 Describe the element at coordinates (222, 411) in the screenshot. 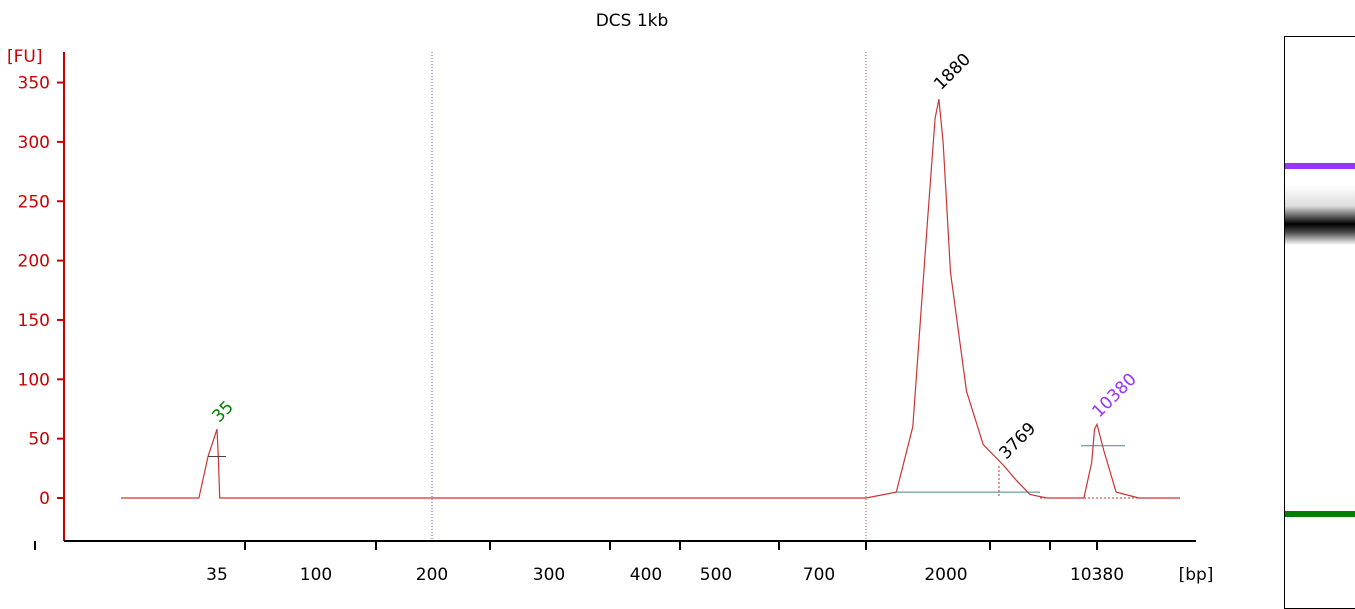

I see `peak-label: 35` at that location.